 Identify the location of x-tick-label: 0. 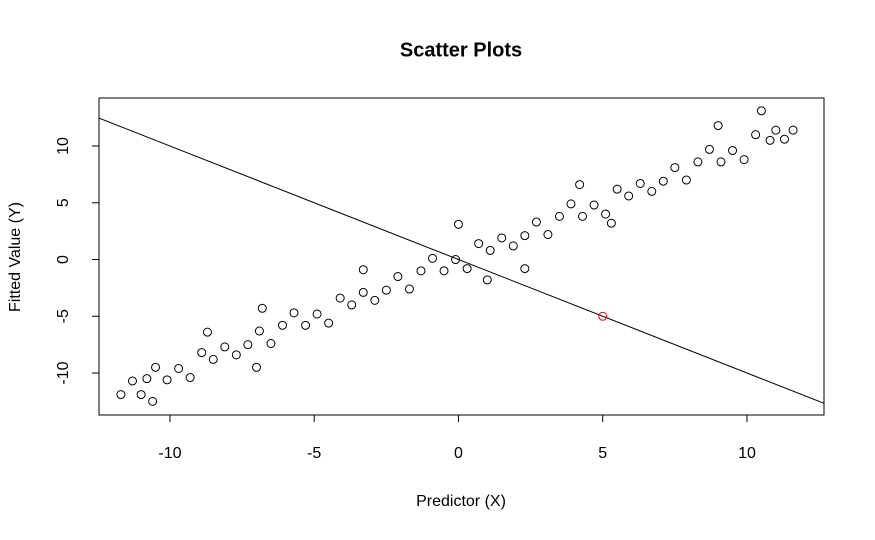
(458, 453).